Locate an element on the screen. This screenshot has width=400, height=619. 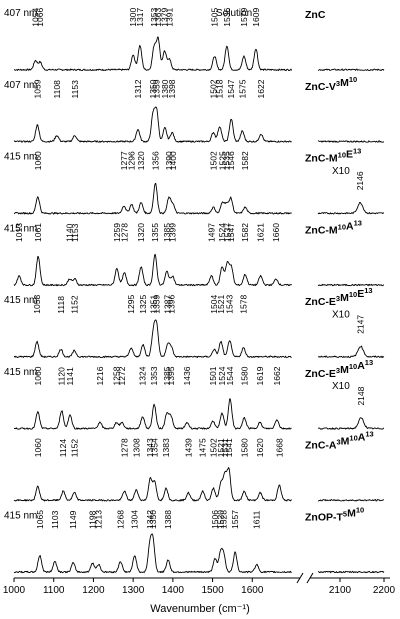
solution-note: Solution is located at coordinates (234, 13).